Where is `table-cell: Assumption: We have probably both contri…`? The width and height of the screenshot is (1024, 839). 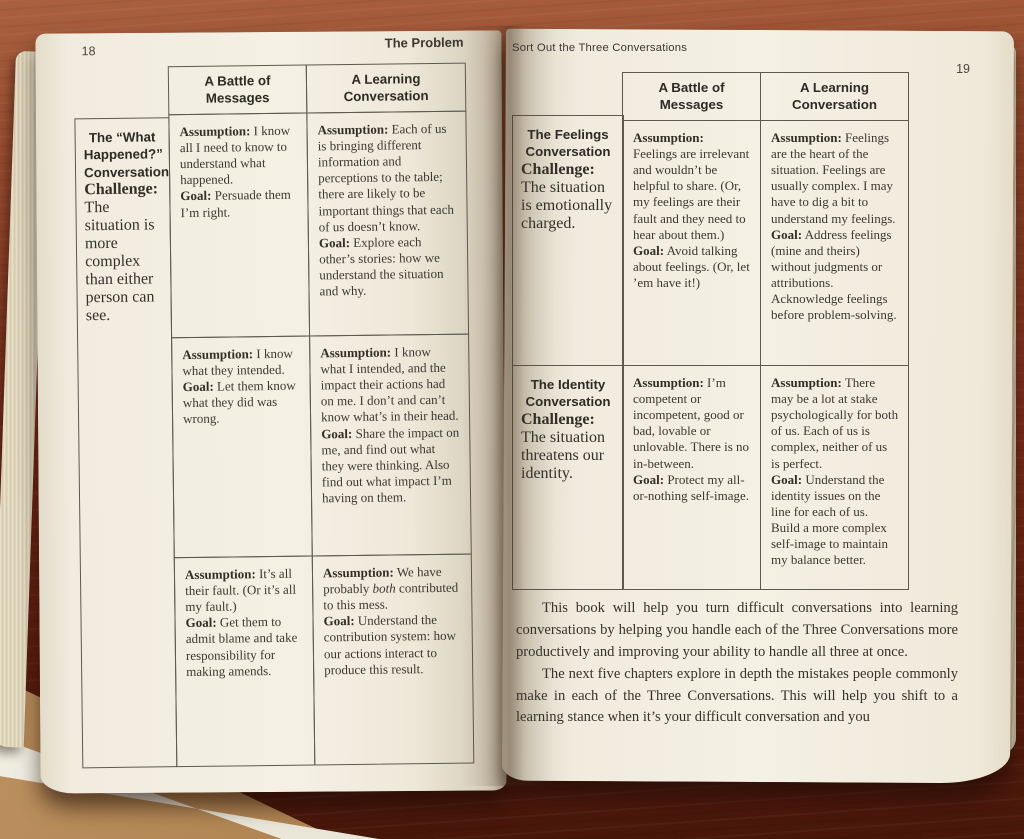 table-cell: Assumption: We have probably both contri… is located at coordinates (393, 659).